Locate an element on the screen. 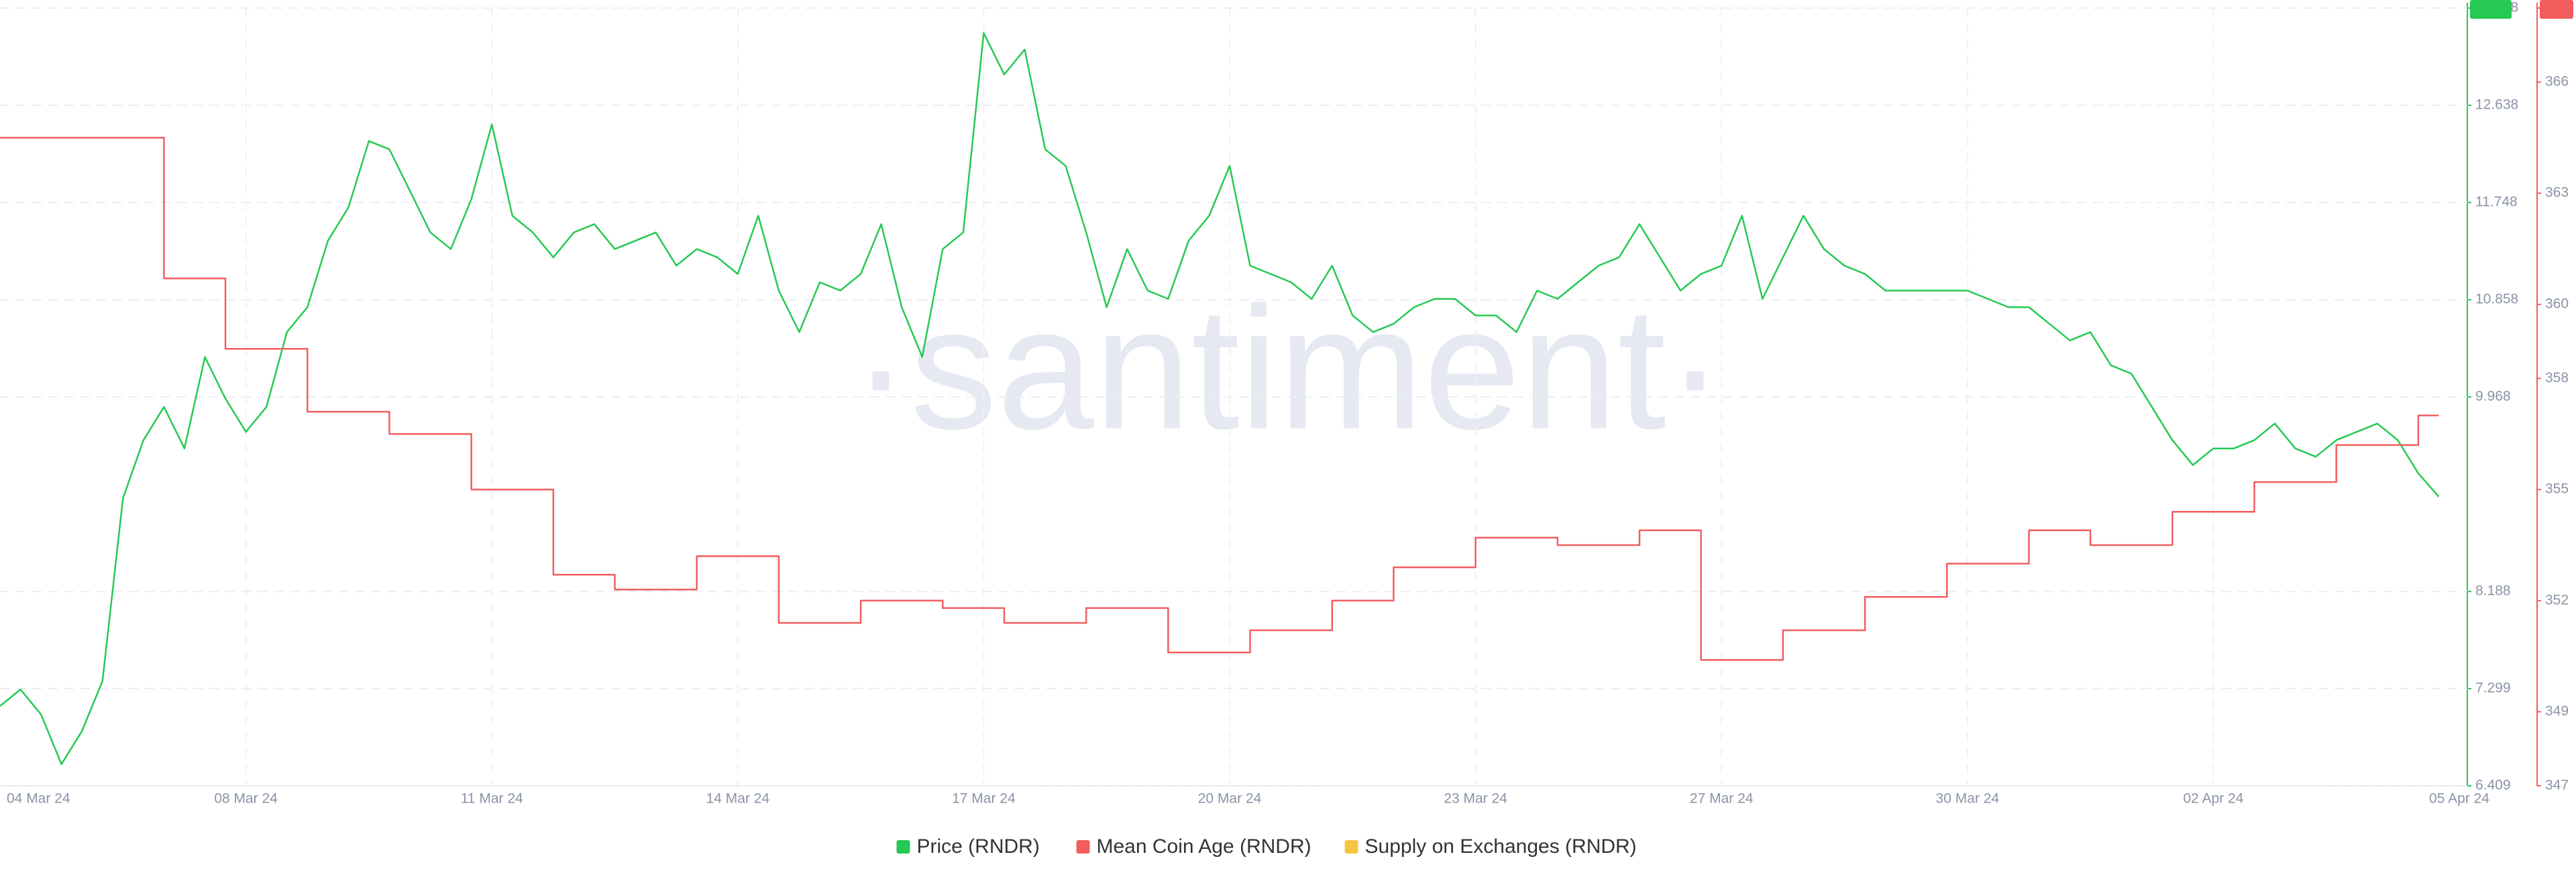 Image resolution: width=2576 pixels, height=875 pixels. y-tick-label: 6.409 is located at coordinates (2493, 785).